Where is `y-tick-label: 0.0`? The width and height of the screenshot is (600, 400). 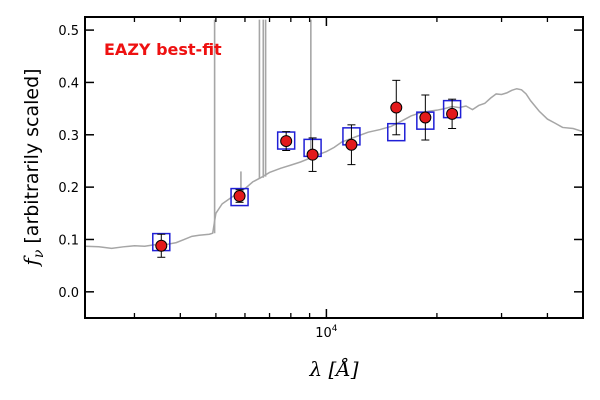
y-tick-label: 0.0 is located at coordinates (68, 293).